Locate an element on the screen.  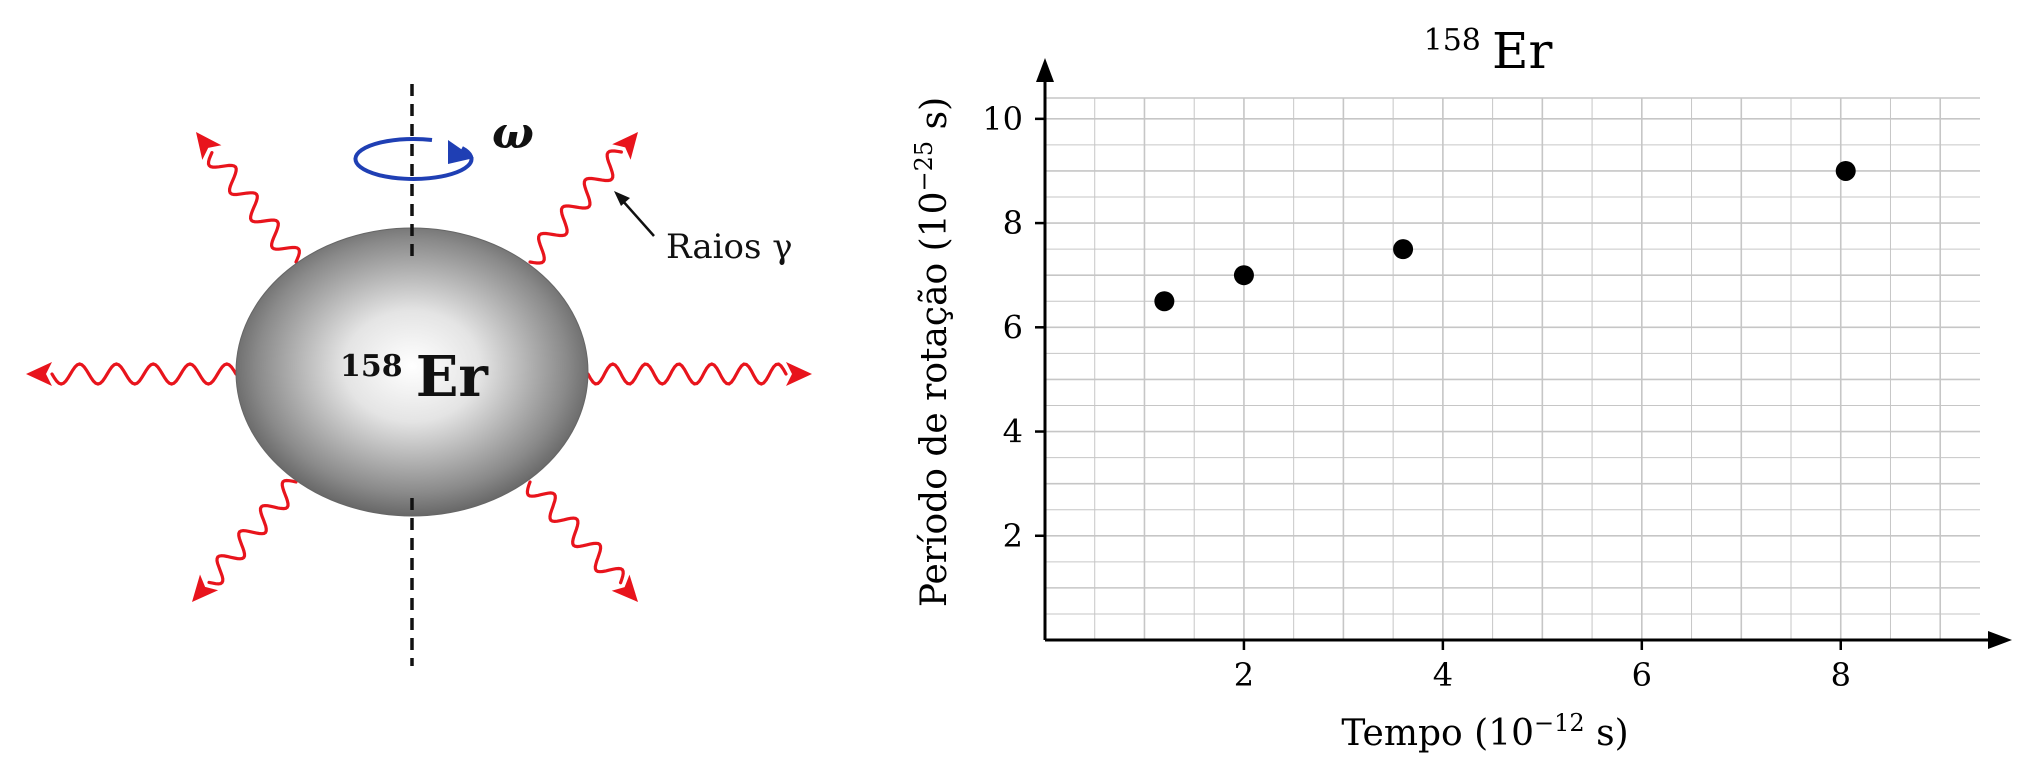
y-axis-label-unit: s) is located at coordinates (934, 119).